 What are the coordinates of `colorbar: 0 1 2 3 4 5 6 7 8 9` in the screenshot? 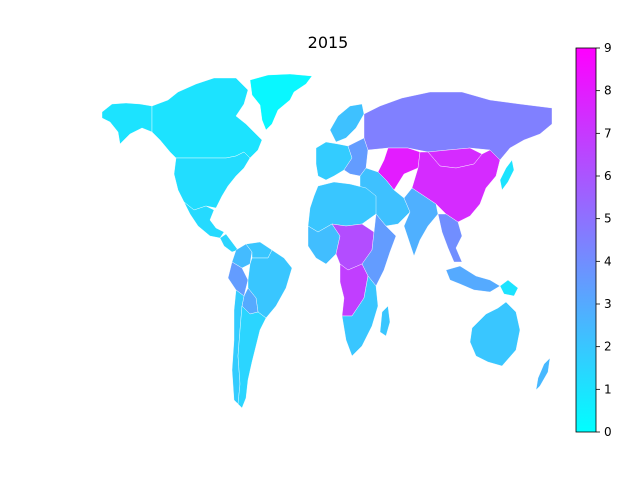 It's located at (593, 240).